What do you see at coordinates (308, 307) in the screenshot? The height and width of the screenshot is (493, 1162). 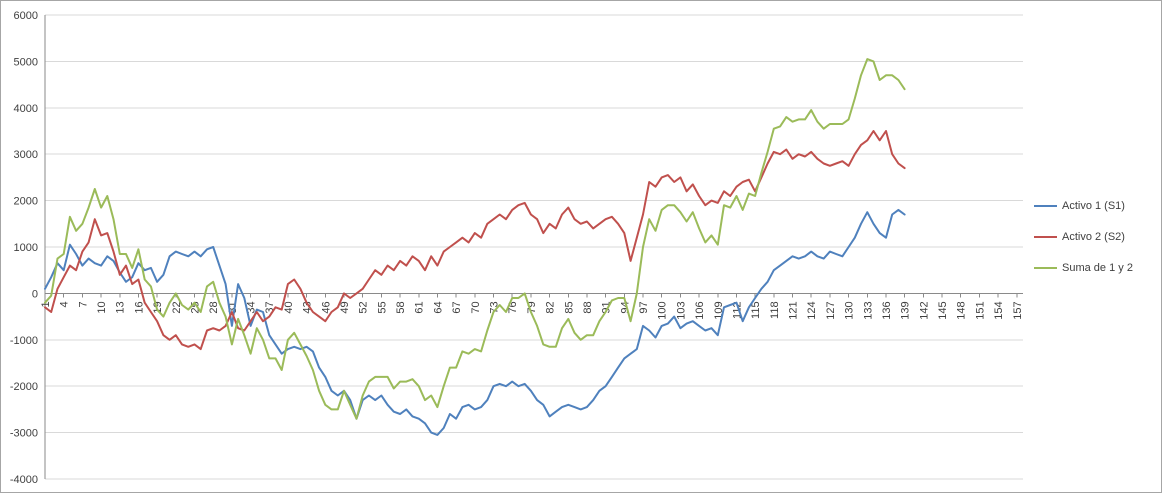 I see `x-axis-tick-label: 43` at bounding box center [308, 307].